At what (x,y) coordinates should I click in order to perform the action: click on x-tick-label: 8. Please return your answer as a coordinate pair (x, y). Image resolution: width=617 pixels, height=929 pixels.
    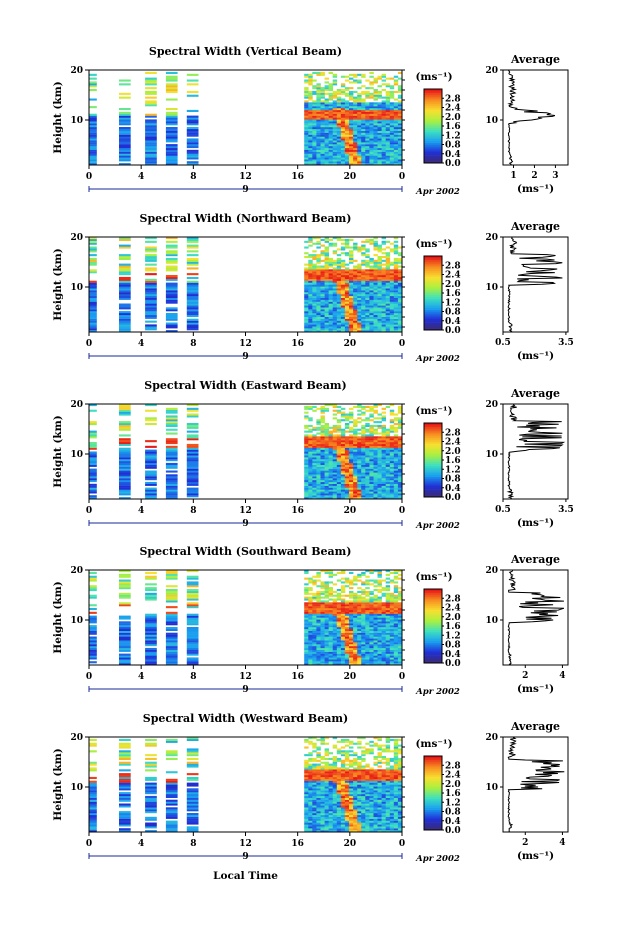
    Looking at the image, I should click on (193, 844).